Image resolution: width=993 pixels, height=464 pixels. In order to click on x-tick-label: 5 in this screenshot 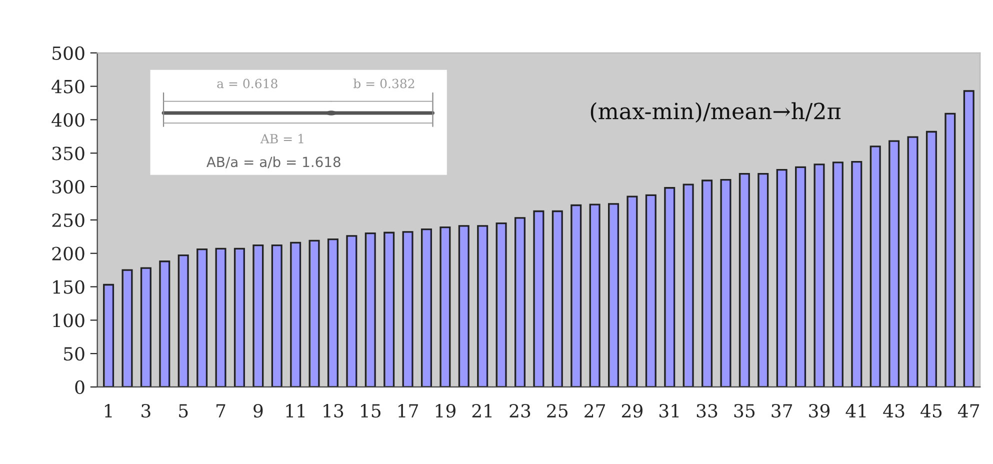, I will do `click(183, 411)`.